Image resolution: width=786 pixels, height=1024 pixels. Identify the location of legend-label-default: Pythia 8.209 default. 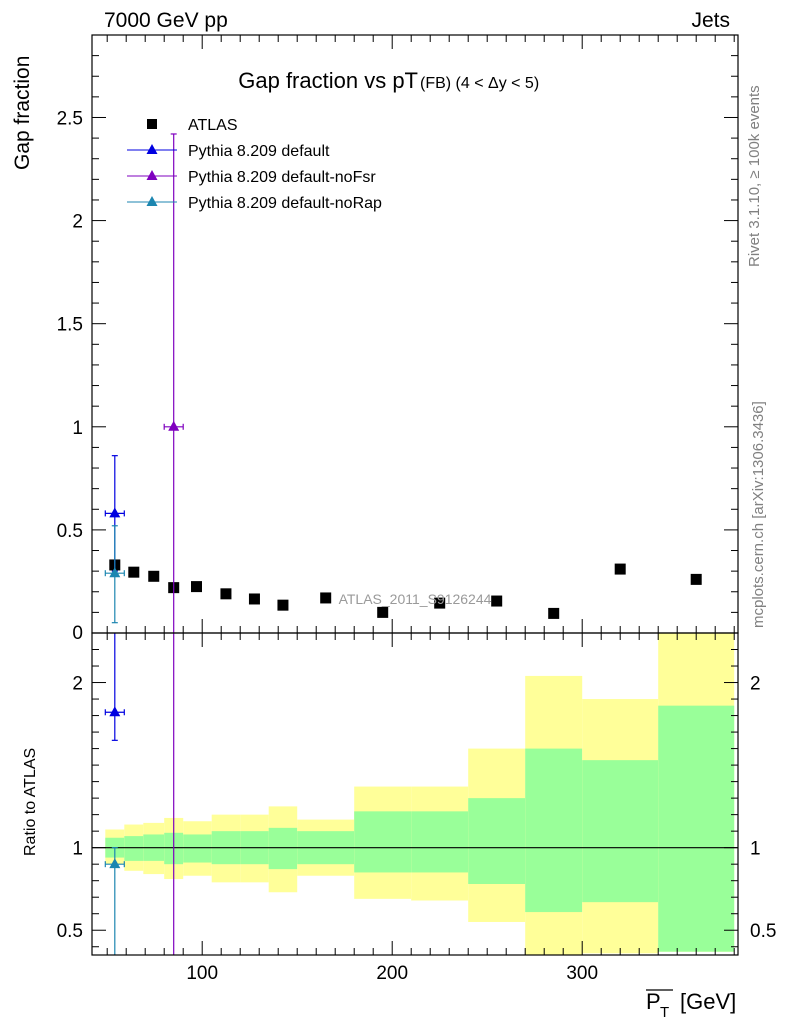
(259, 151).